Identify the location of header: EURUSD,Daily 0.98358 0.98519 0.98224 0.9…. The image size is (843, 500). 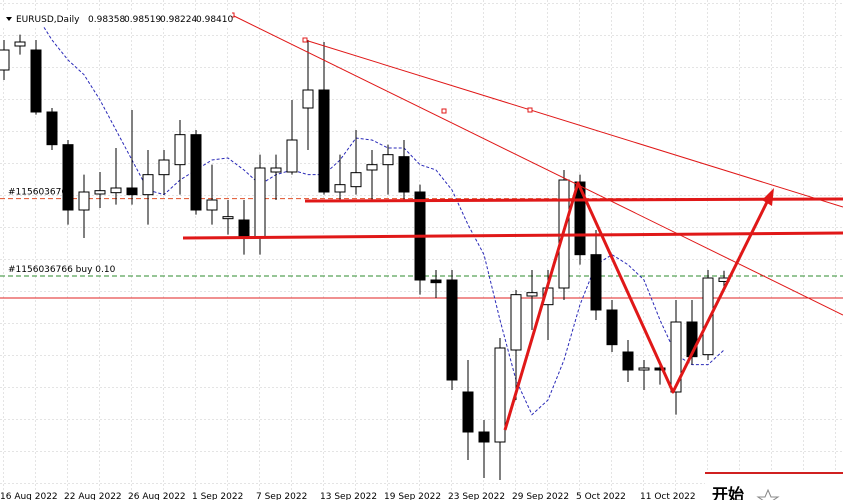
(116, 19).